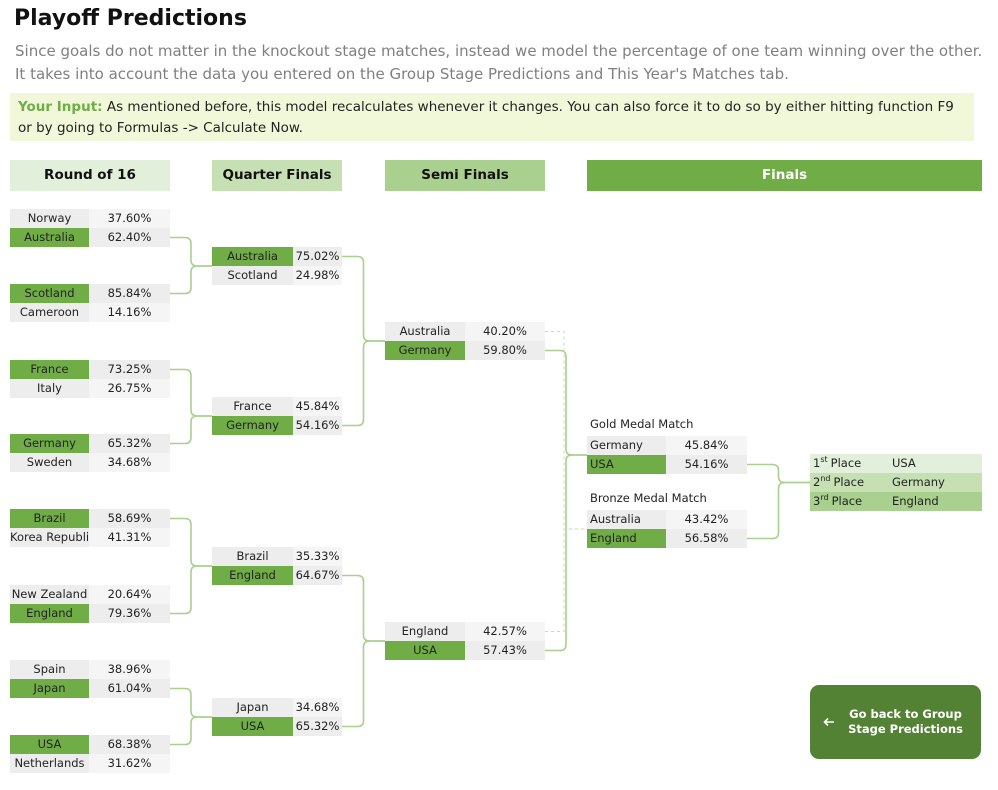  What do you see at coordinates (905, 721) in the screenshot?
I see `button-label: Go back to Group Stage Predictions` at bounding box center [905, 721].